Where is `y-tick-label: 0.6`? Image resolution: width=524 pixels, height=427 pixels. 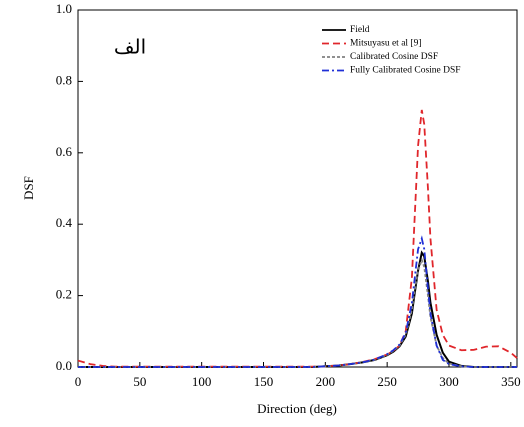
y-tick-label: 0.6 is located at coordinates (64, 151).